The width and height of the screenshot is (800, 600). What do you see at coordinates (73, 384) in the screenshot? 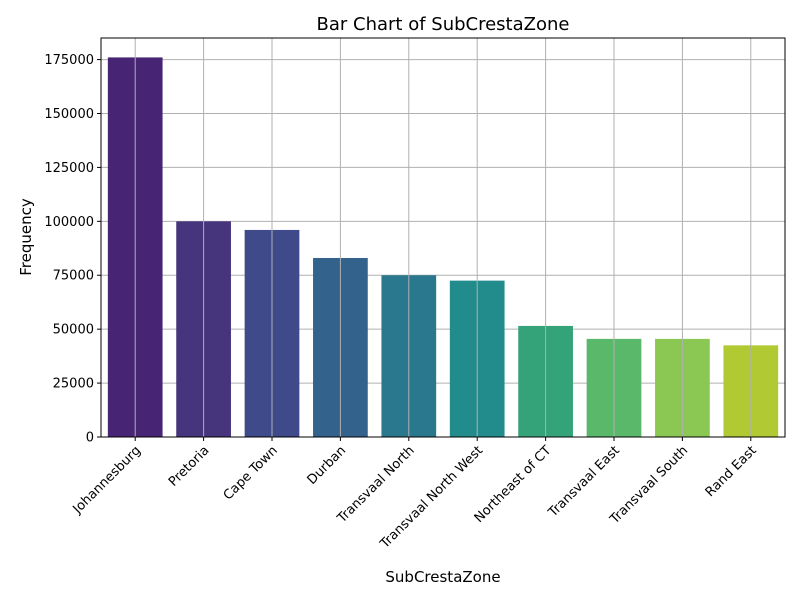
I see `y-tick-label: 25000` at bounding box center [73, 384].